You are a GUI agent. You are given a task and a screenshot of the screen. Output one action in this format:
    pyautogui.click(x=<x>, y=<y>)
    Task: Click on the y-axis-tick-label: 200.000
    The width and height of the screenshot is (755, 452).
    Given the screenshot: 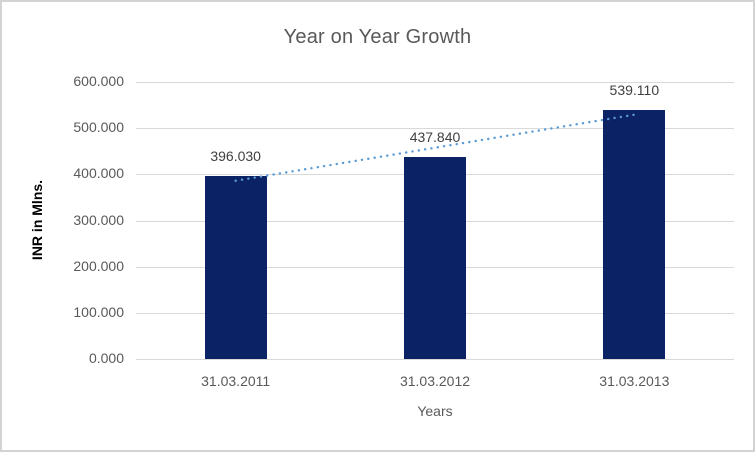 What is the action you would take?
    pyautogui.click(x=98, y=265)
    